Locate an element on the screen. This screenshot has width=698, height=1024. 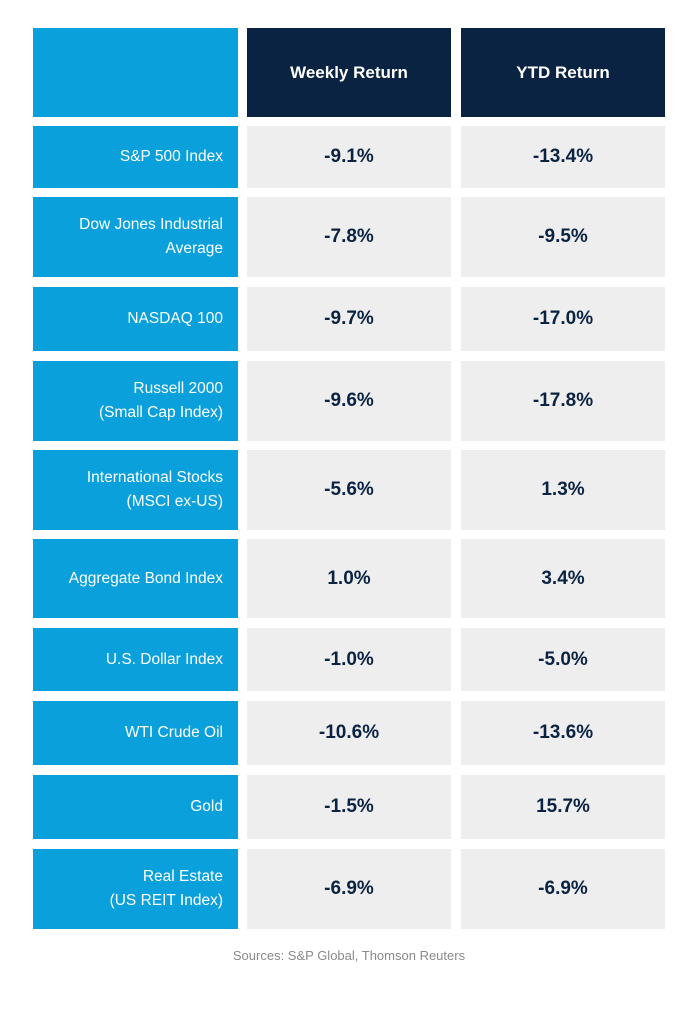
weekly-return-value: -9.7% is located at coordinates (349, 319).